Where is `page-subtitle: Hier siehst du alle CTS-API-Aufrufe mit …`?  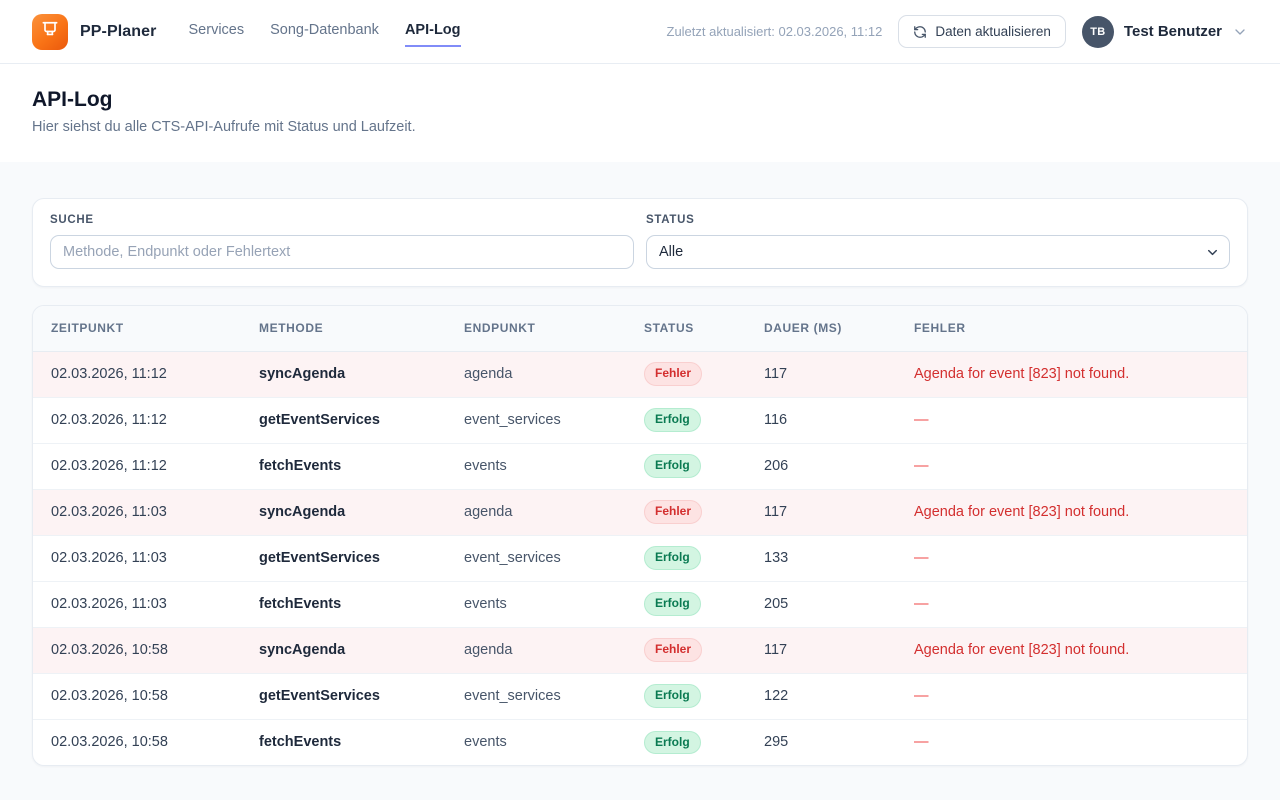
page-subtitle: Hier siehst du alle CTS-API-Aufrufe mit … is located at coordinates (224, 127).